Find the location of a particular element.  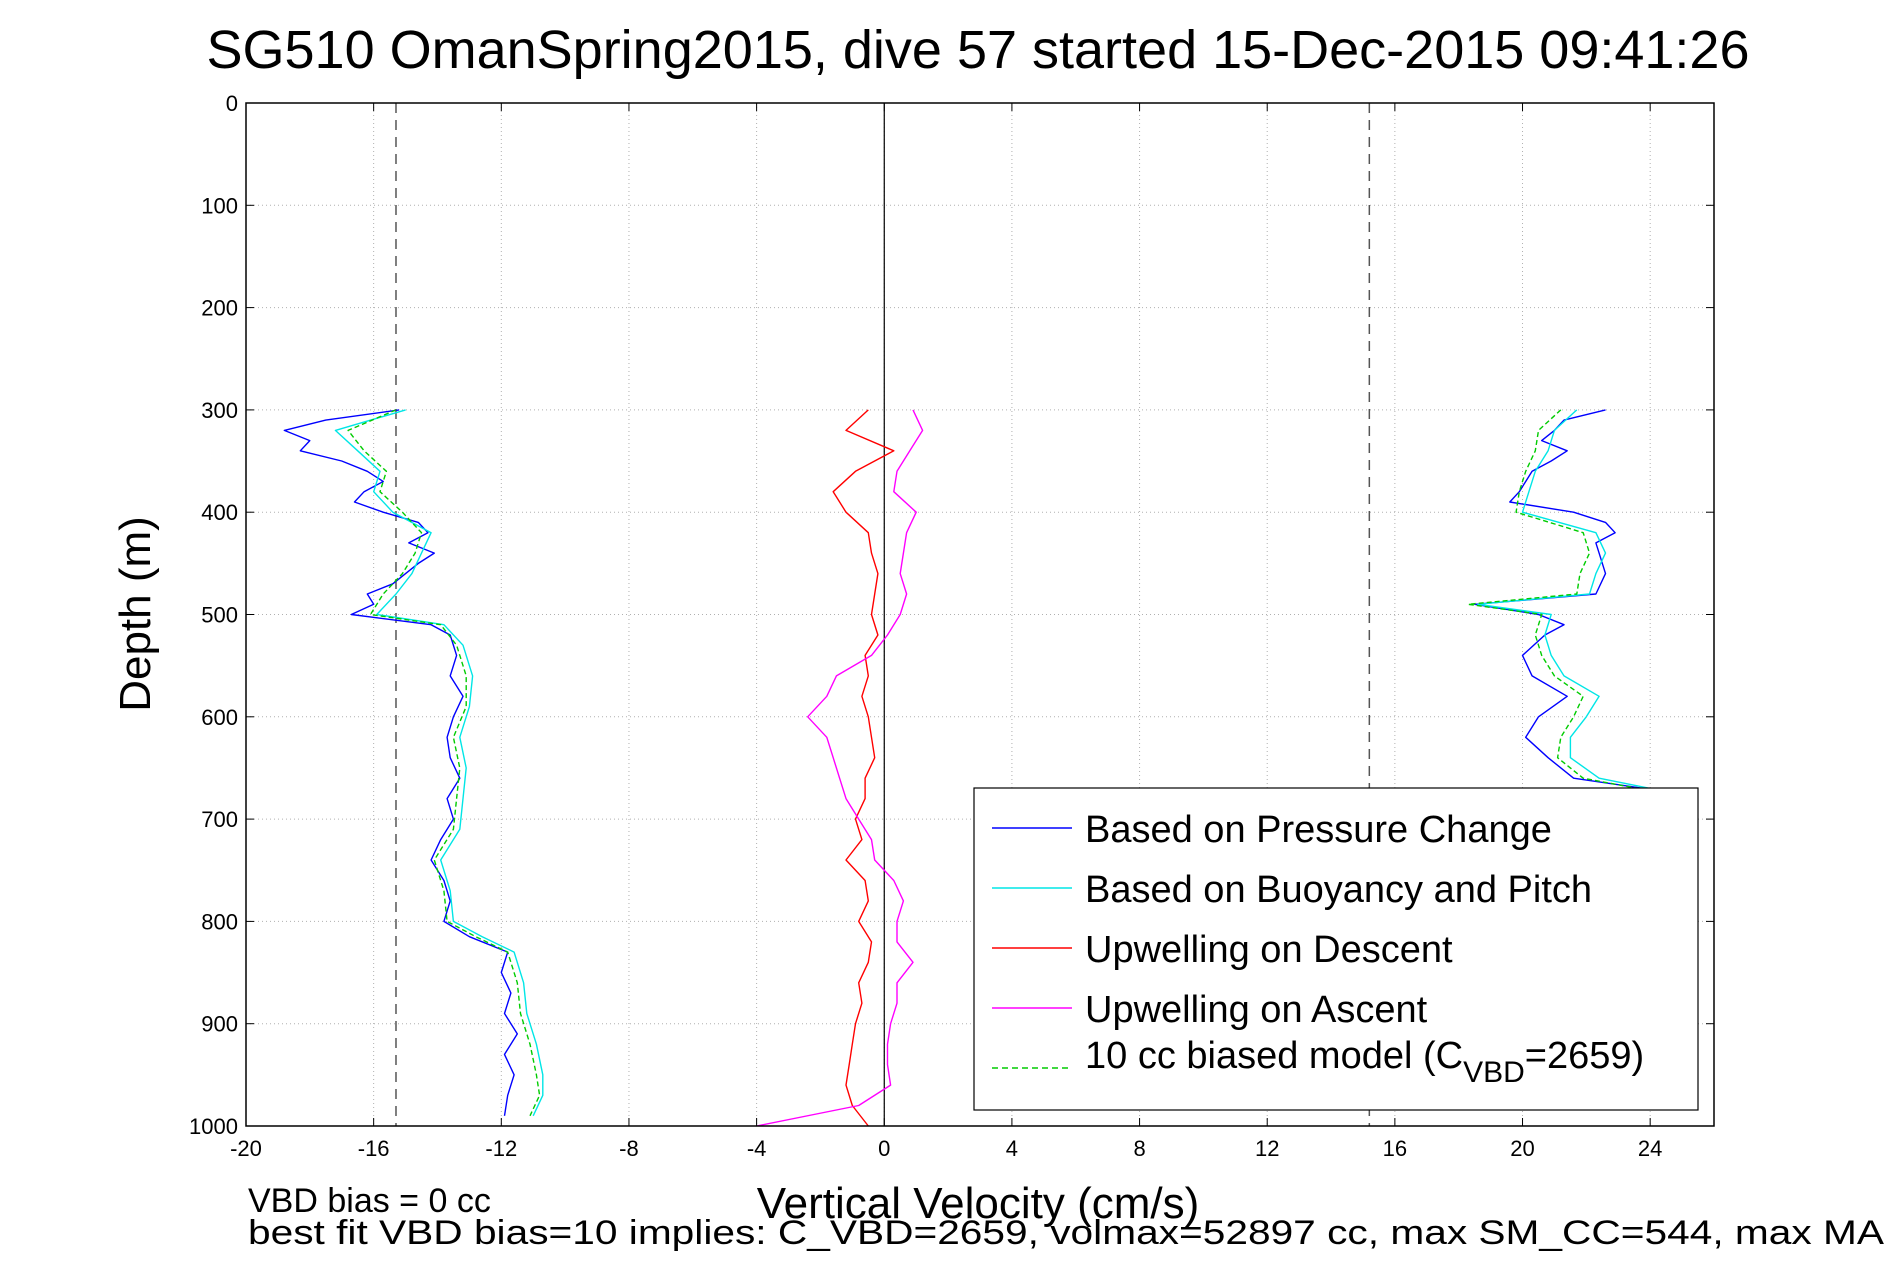

legend-box is located at coordinates (1336, 949).